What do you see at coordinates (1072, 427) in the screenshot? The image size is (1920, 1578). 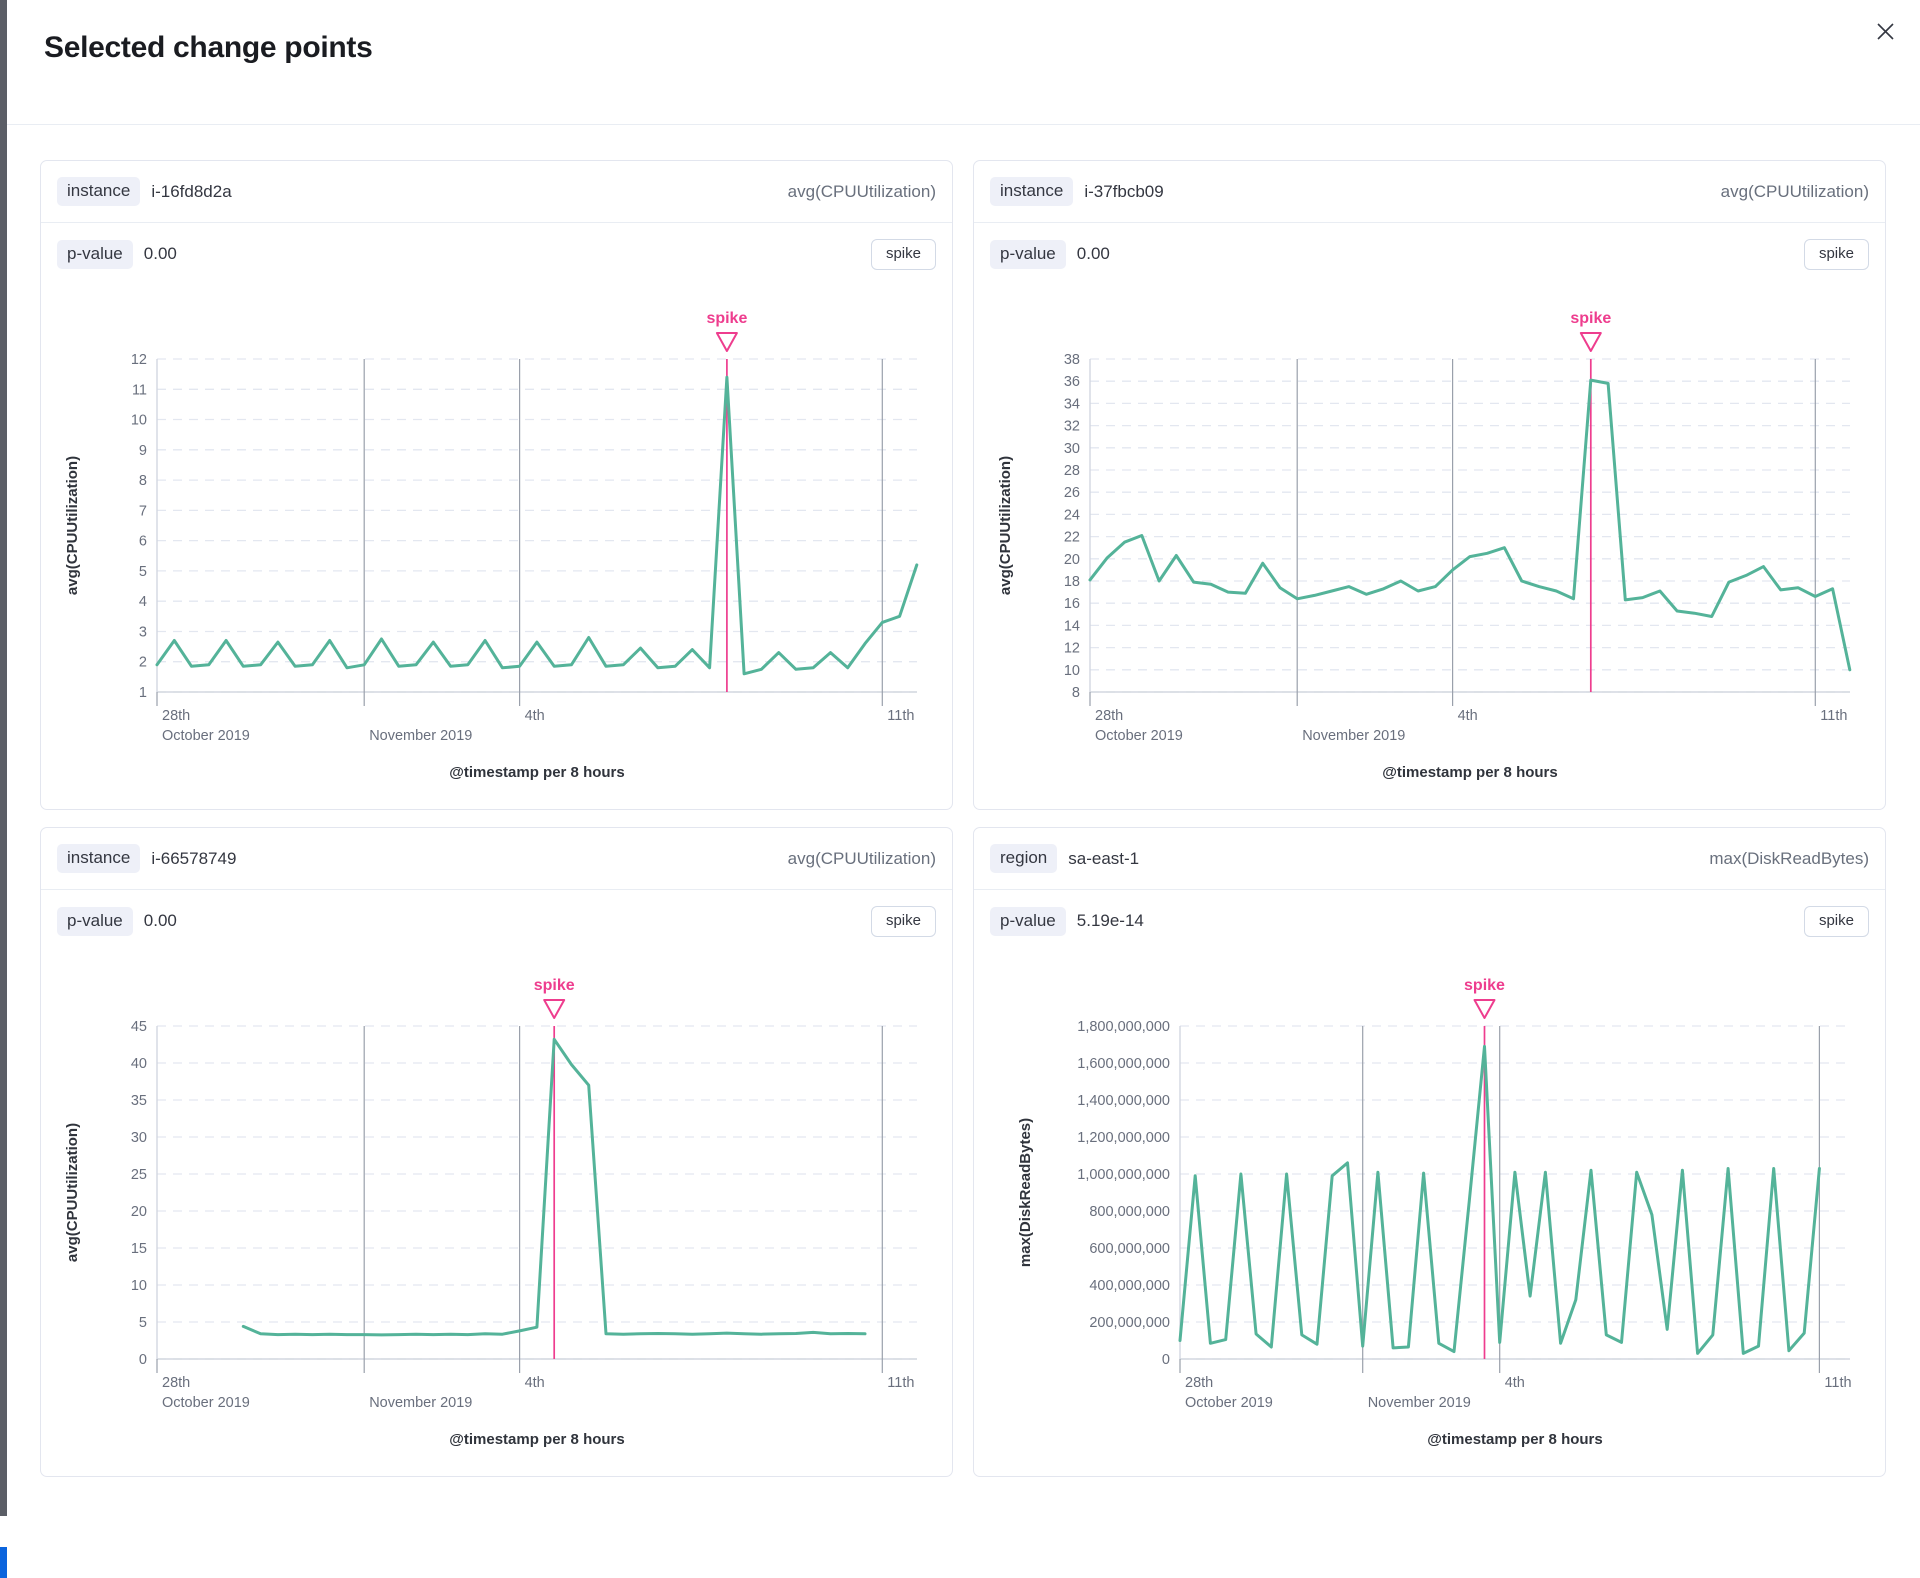 I see `svg-text: 32` at bounding box center [1072, 427].